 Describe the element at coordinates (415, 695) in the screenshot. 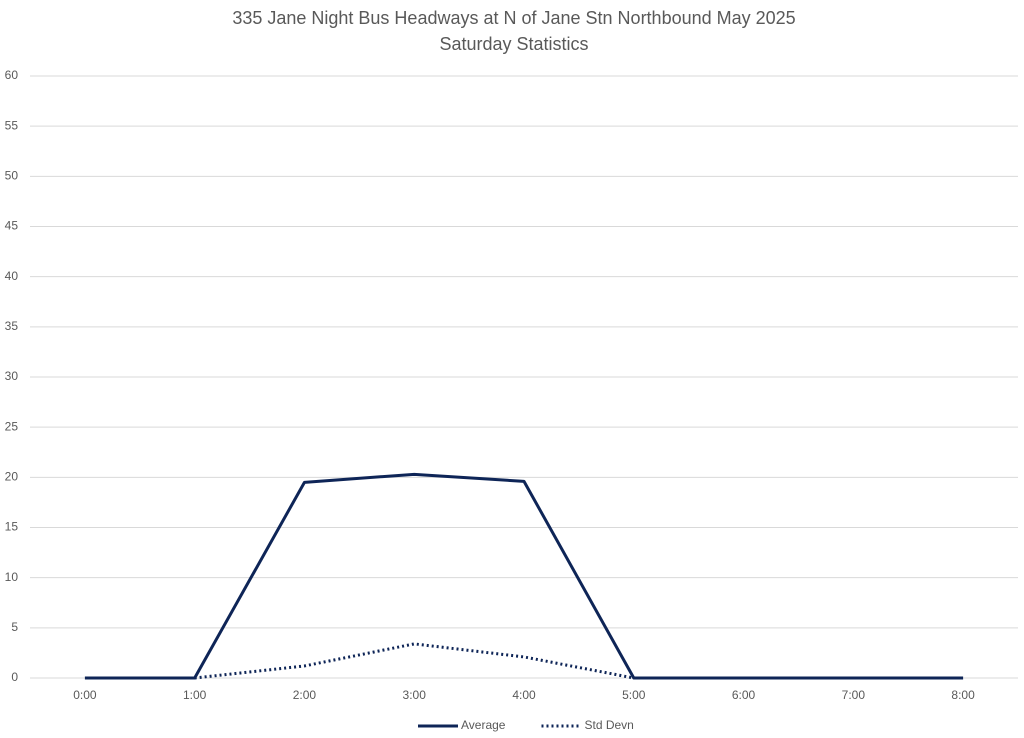

I see `x-tick-label: 3:00` at that location.